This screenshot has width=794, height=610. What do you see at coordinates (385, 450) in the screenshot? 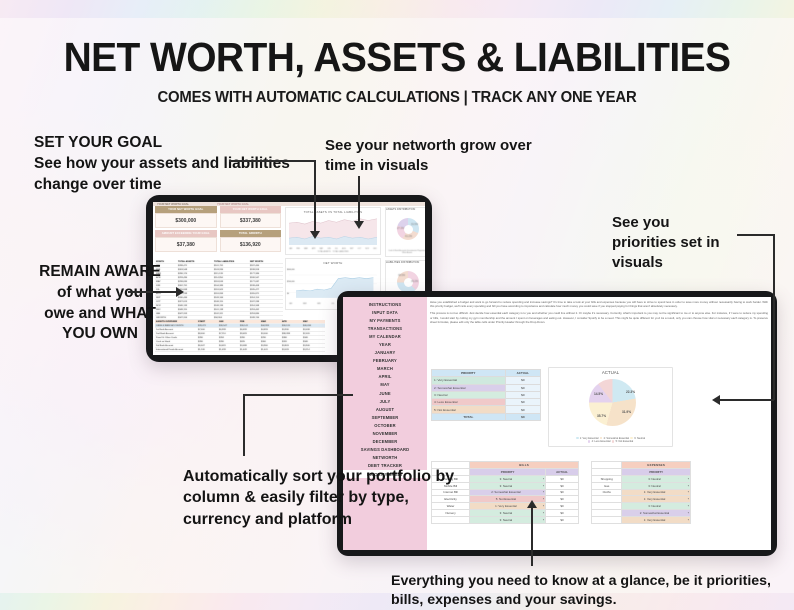
I see `sidebar-item-savings-dashboard: SAVINGS DASHBOARD` at bounding box center [385, 450].